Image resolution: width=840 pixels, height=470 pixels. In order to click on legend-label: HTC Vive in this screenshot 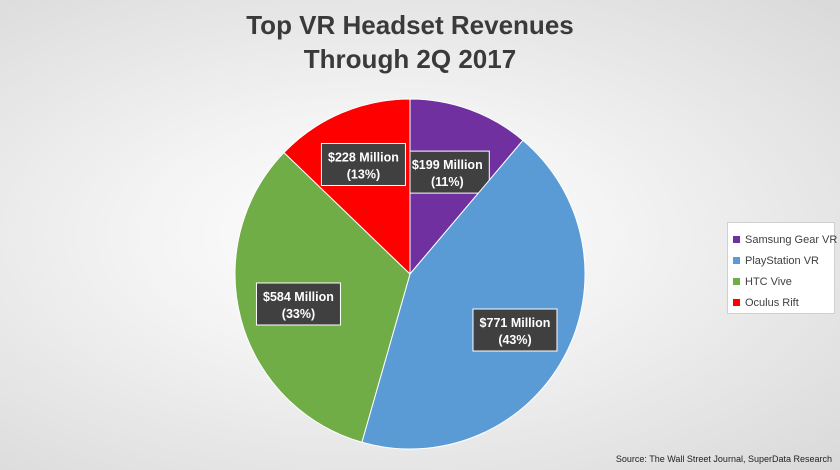, I will do `click(768, 281)`.